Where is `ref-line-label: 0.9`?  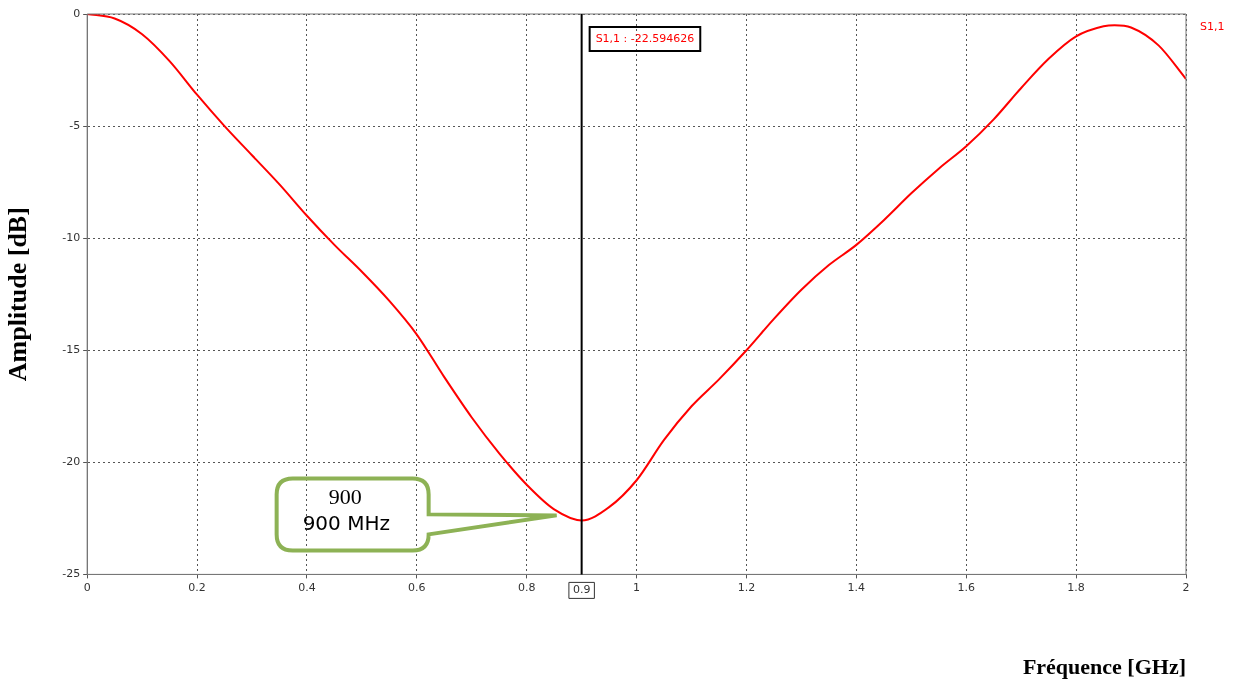 ref-line-label: 0.9 is located at coordinates (581, 590).